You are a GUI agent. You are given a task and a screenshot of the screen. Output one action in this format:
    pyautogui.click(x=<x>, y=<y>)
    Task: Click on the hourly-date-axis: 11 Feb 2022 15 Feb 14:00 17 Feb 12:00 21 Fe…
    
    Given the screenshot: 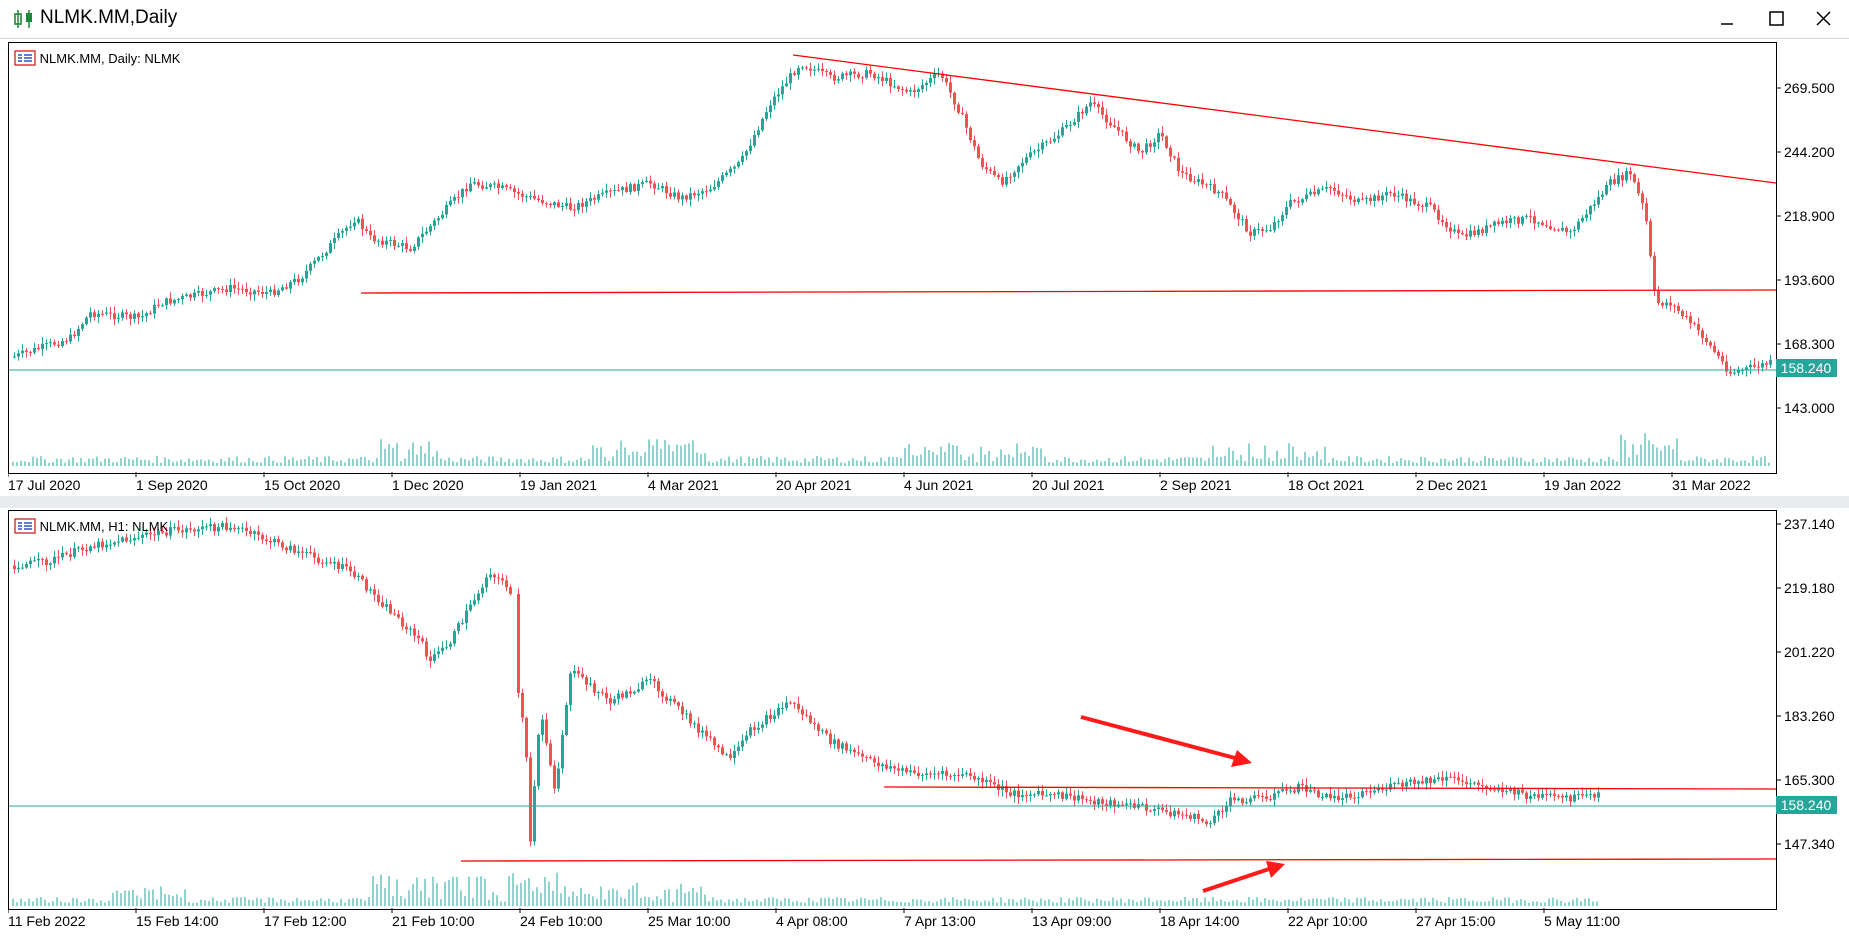 What is the action you would take?
    pyautogui.click(x=891, y=922)
    